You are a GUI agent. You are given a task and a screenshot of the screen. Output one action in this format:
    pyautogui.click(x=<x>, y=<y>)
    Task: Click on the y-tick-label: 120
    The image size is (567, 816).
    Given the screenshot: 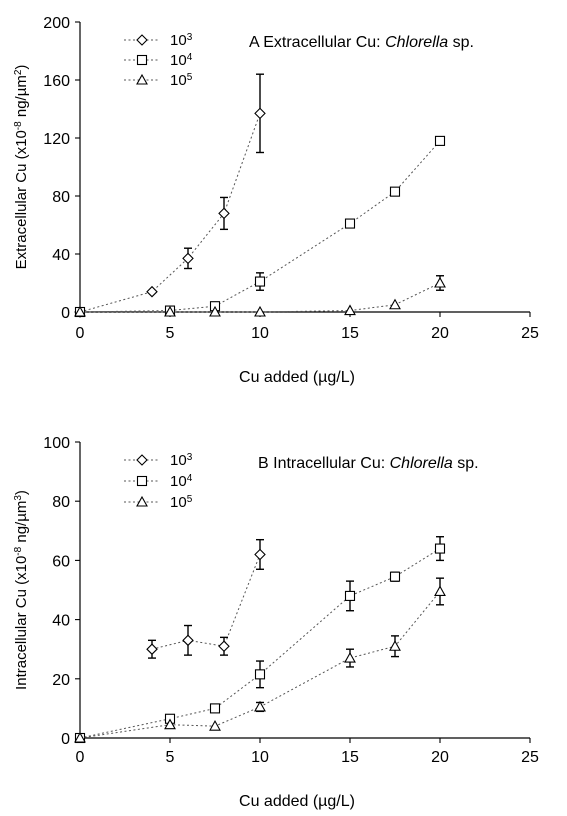 What is the action you would take?
    pyautogui.click(x=56, y=139)
    